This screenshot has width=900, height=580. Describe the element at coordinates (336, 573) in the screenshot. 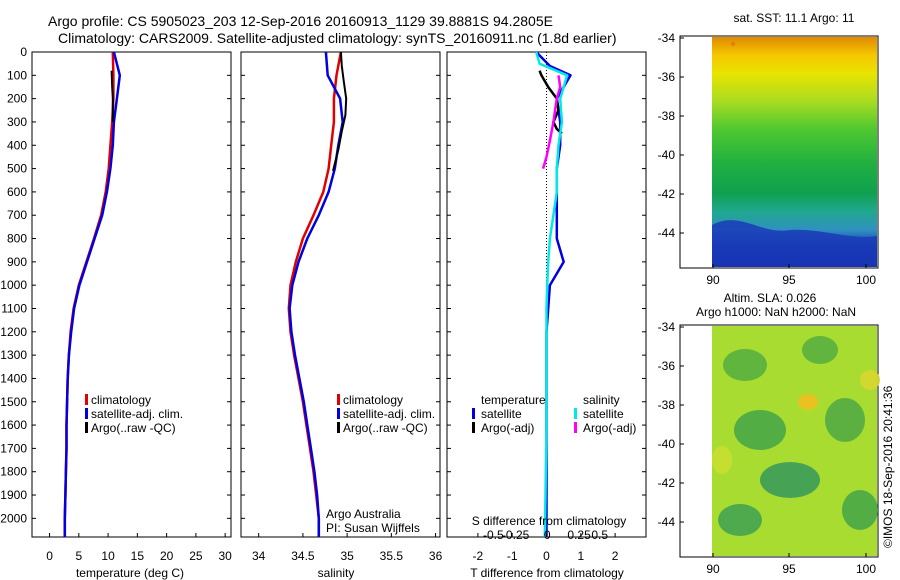

I see `salinity-xlabel: salinity` at that location.